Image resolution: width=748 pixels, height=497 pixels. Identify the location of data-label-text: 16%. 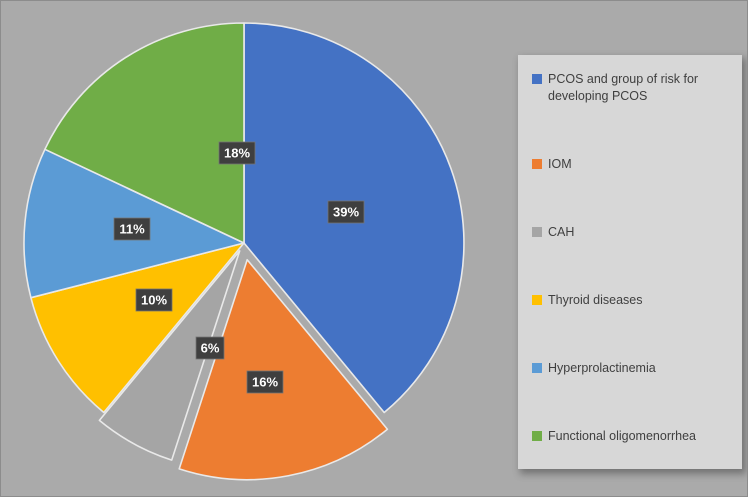
(265, 382).